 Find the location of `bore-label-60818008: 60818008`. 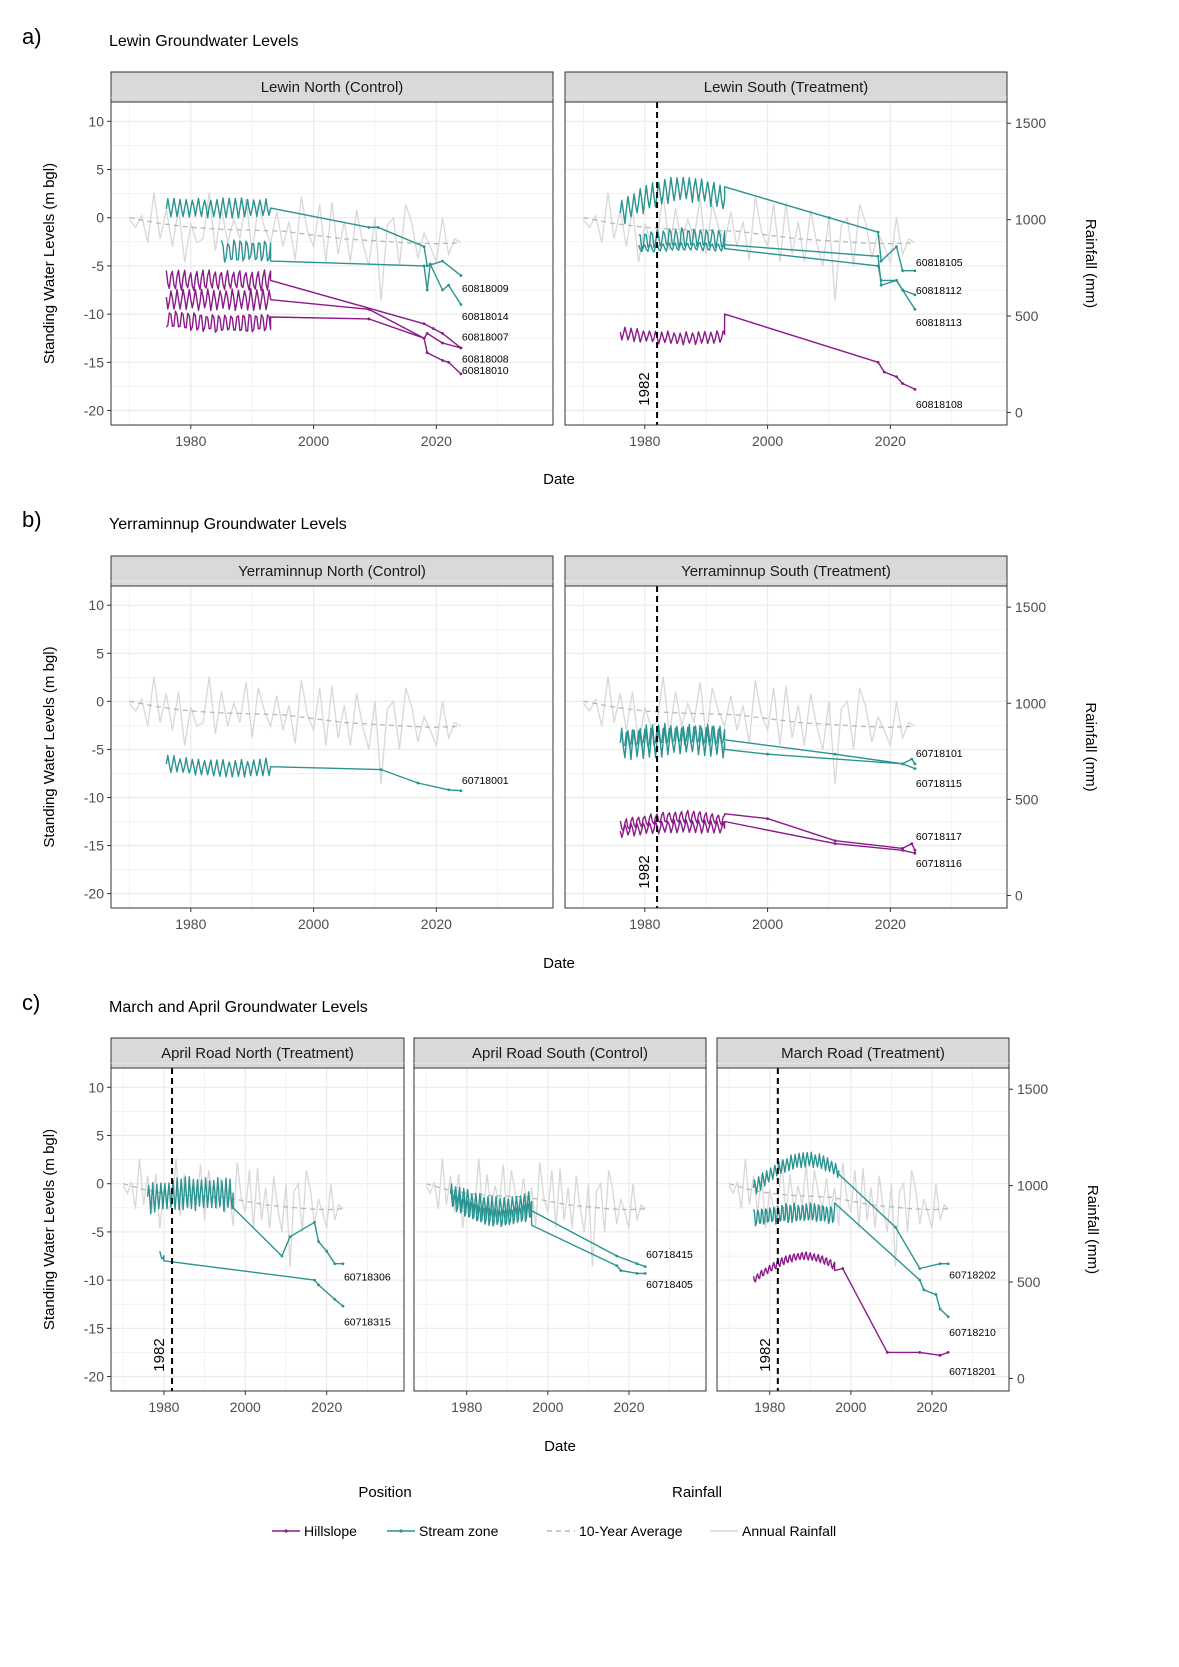

bore-label-60818008: 60818008 is located at coordinates (485, 359).